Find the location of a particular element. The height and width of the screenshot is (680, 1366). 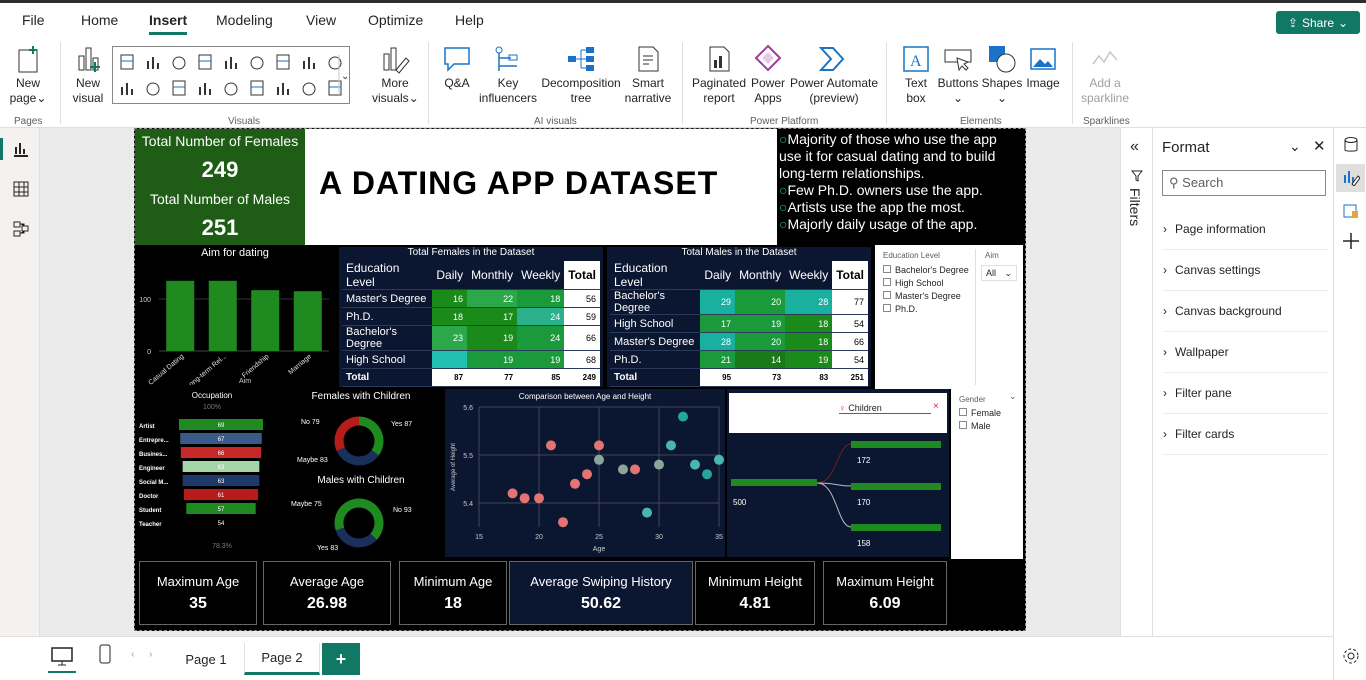

table-header: Weekly is located at coordinates (809, 275).